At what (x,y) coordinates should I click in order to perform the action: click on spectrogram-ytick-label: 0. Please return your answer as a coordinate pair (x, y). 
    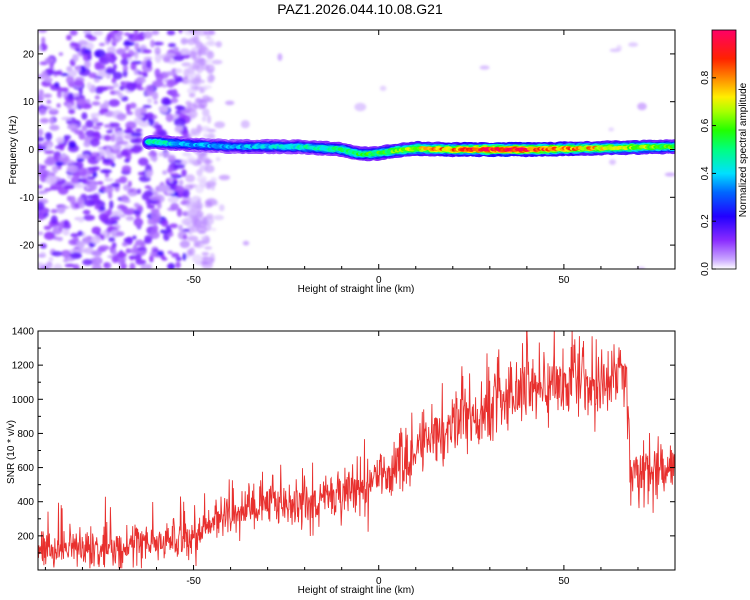
    Looking at the image, I should click on (31, 150).